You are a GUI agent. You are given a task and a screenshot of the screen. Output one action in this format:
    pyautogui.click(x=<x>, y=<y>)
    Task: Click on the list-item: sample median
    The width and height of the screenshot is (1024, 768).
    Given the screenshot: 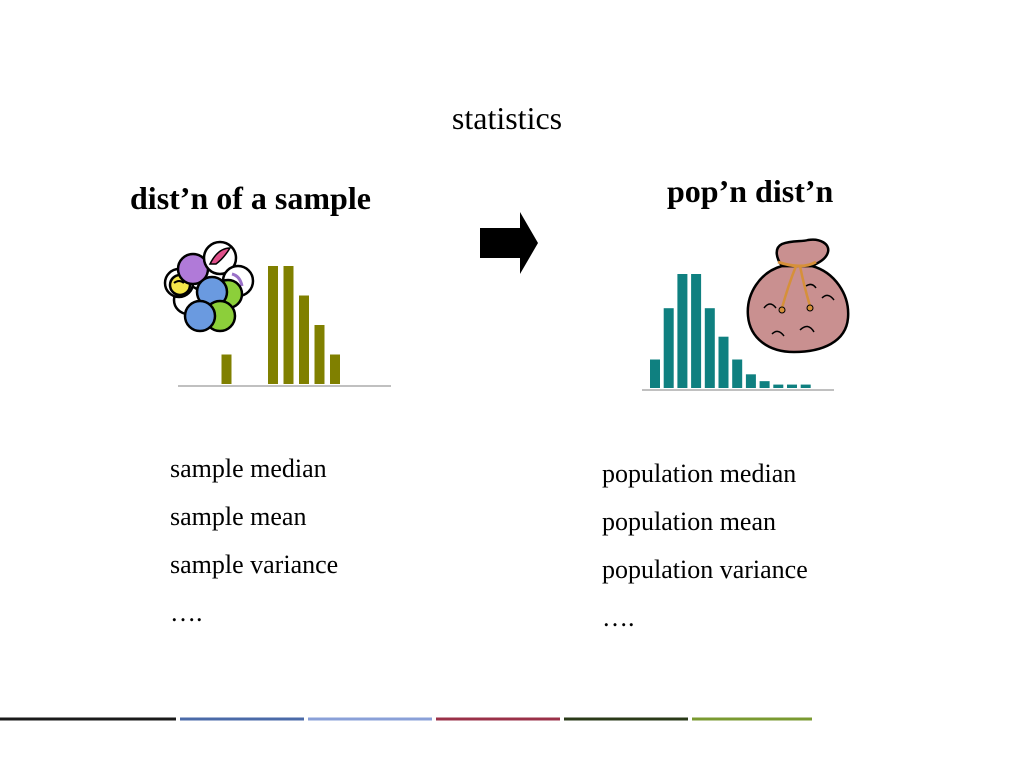 What is the action you would take?
    pyautogui.click(x=248, y=468)
    